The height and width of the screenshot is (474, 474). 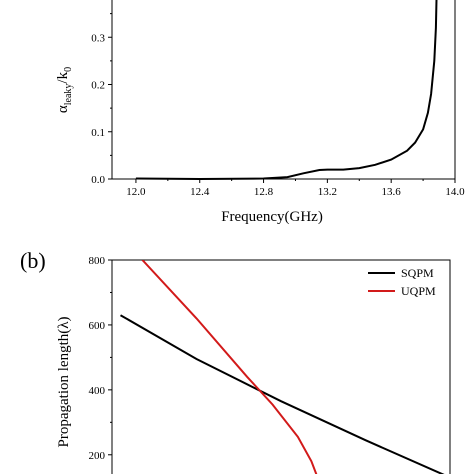 What do you see at coordinates (200, 192) in the screenshot?
I see `x-tick-label: 12.4` at bounding box center [200, 192].